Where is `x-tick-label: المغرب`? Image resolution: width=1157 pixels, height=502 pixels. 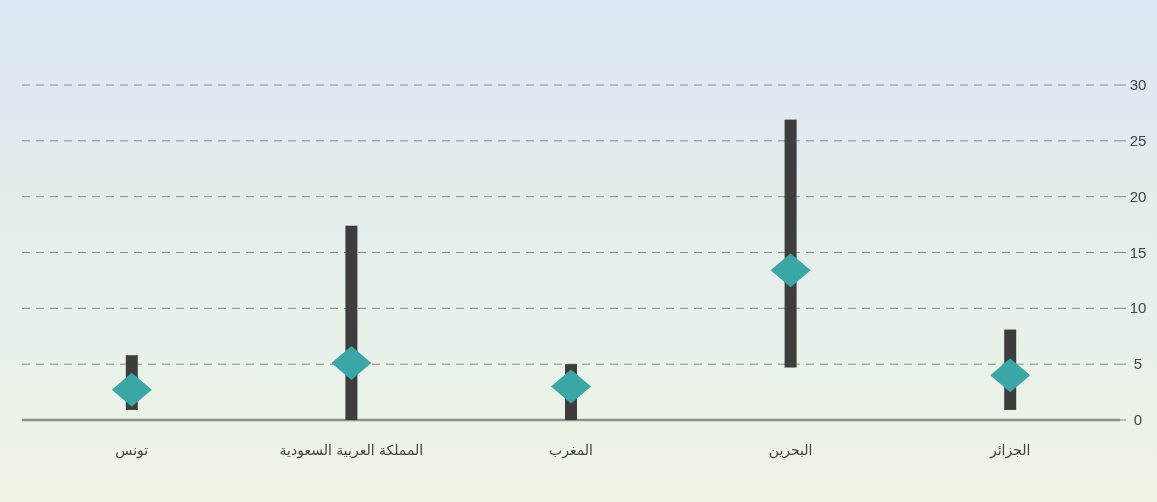
x-tick-label: المغرب is located at coordinates (571, 450).